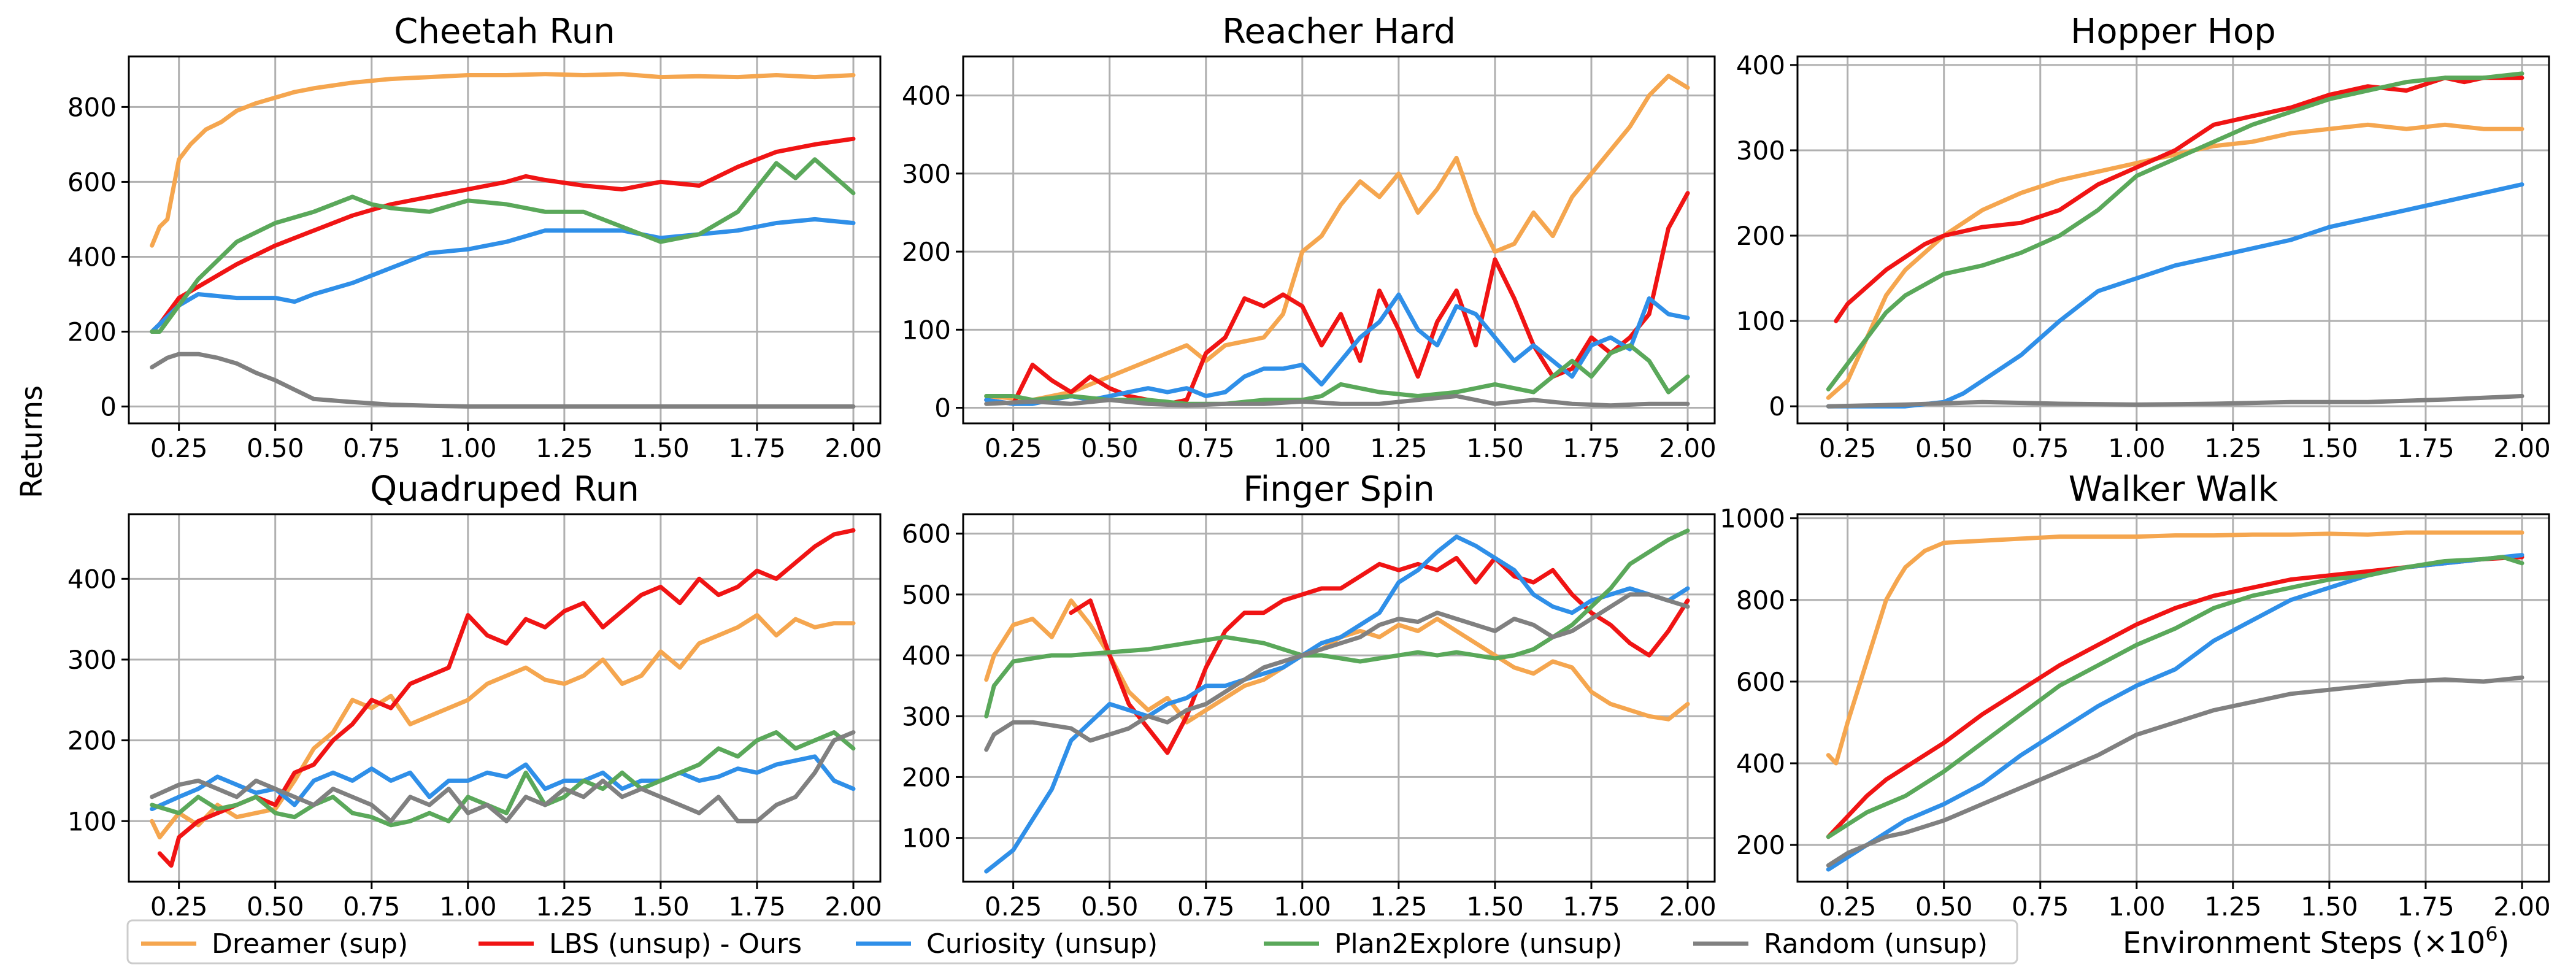  I want to click on legend-entry-curiosity-unsup: Curiosity (unsup), so click(1007, 944).